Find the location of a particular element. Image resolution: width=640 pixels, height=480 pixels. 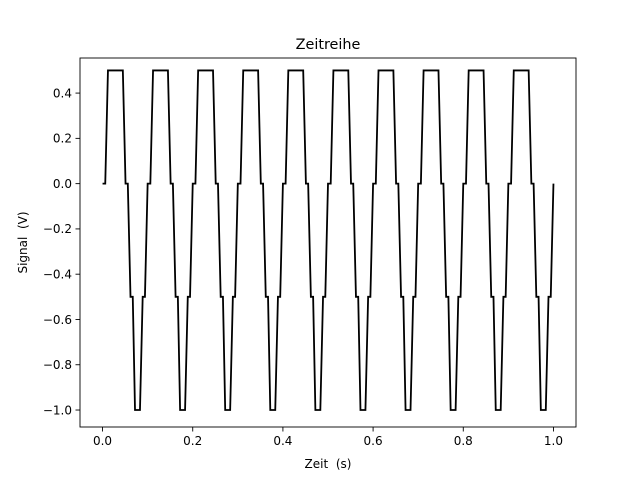

chart-title: Zeitreihe is located at coordinates (328, 45).